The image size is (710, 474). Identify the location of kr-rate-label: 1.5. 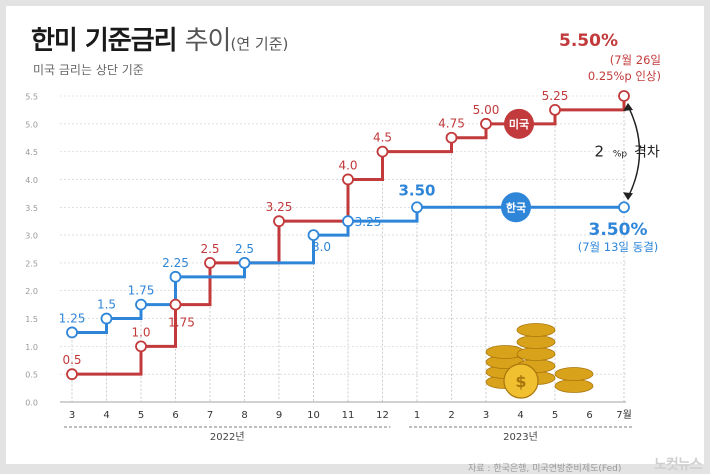
(106, 305).